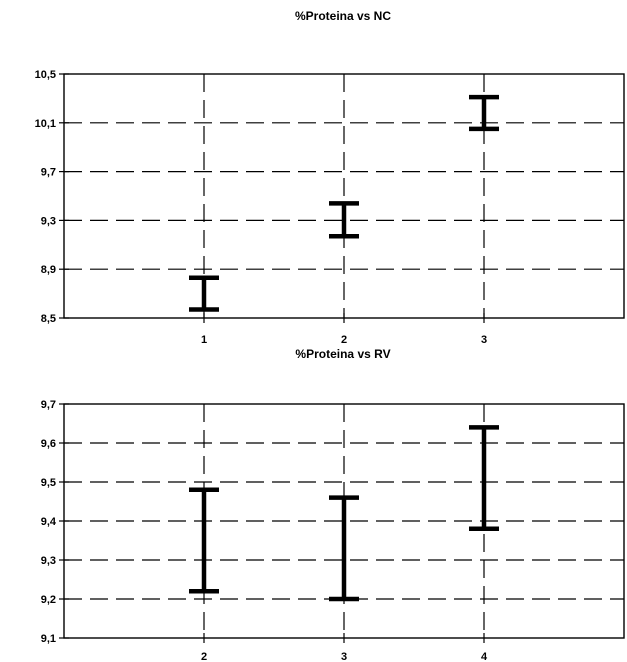  Describe the element at coordinates (343, 16) in the screenshot. I see `chart-title: %Proteina vs NC` at that location.